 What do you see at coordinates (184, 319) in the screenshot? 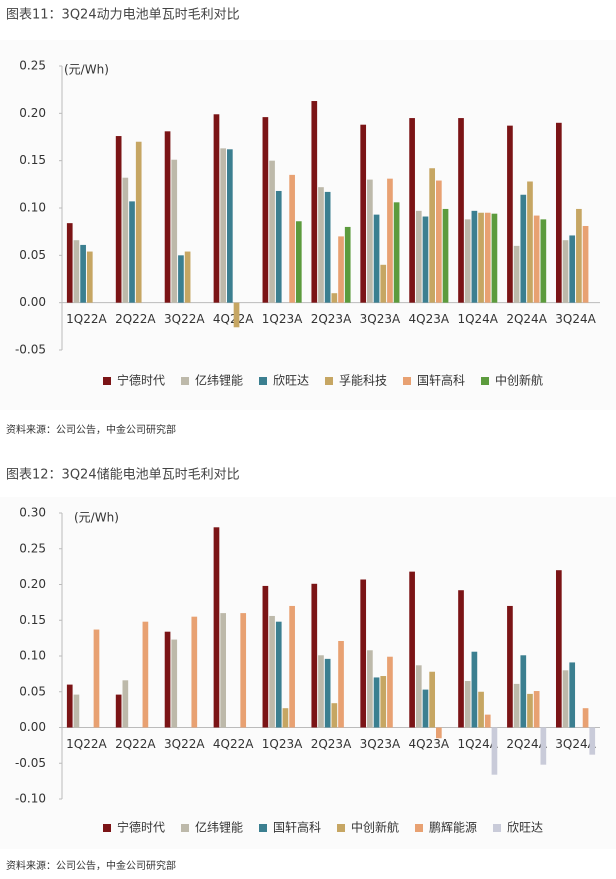
I see `x-tick-label: 3Q22A` at bounding box center [184, 319].